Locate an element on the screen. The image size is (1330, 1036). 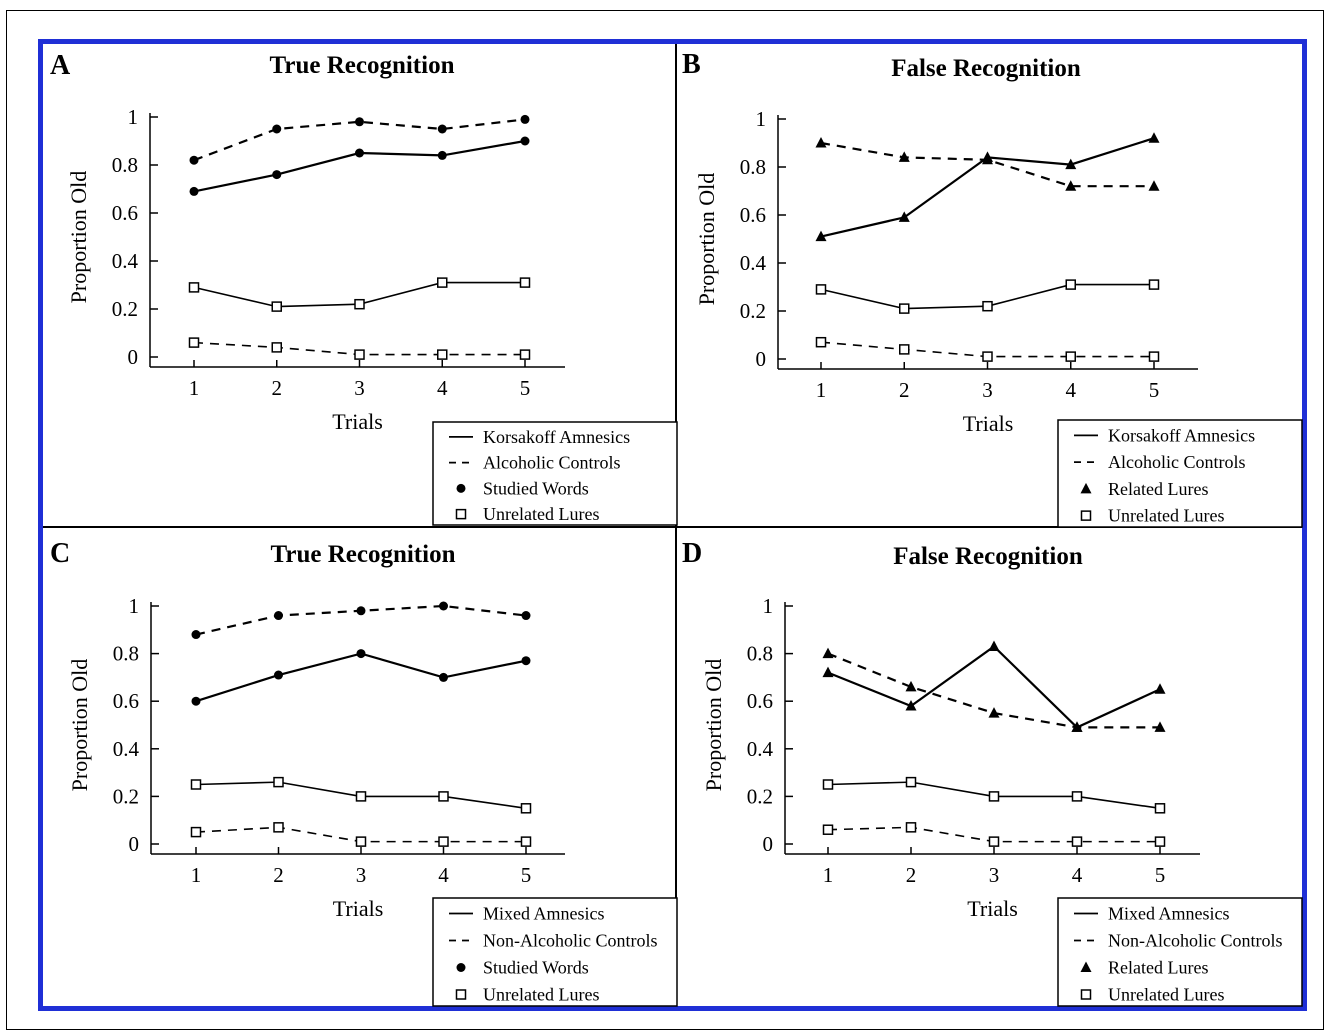
series-mixed-amnesics-related-lures is located at coordinates (994, 686).